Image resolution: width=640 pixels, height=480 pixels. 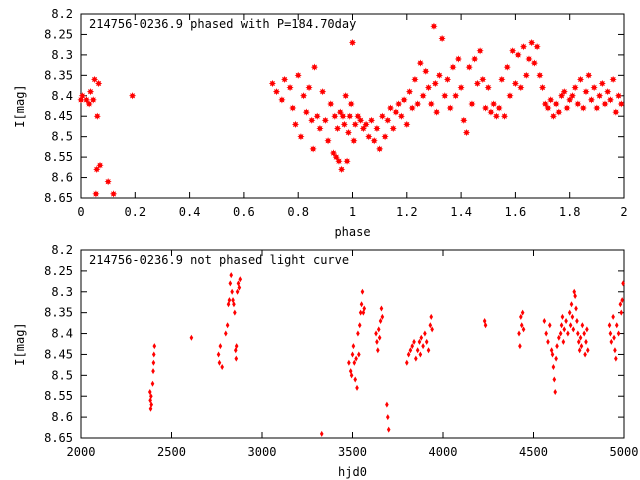 I want to click on x-tick-label: 1.2, so click(x=407, y=212).